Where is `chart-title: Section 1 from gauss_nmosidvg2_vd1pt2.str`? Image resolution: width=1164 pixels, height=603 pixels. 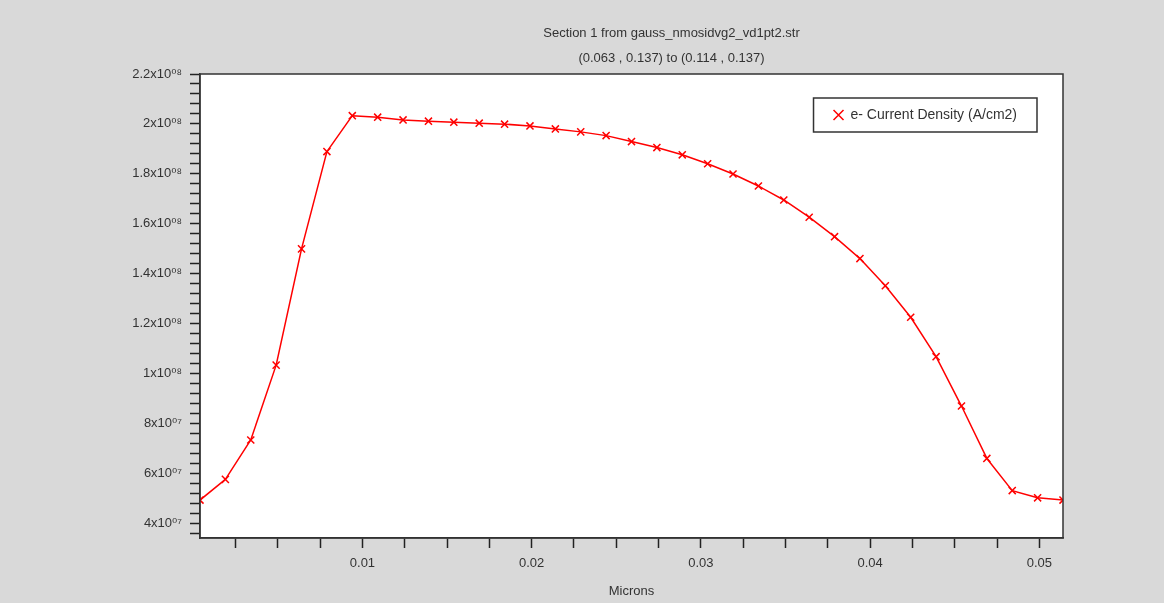
chart-title: Section 1 from gauss_nmosidvg2_vd1pt2.str is located at coordinates (672, 32).